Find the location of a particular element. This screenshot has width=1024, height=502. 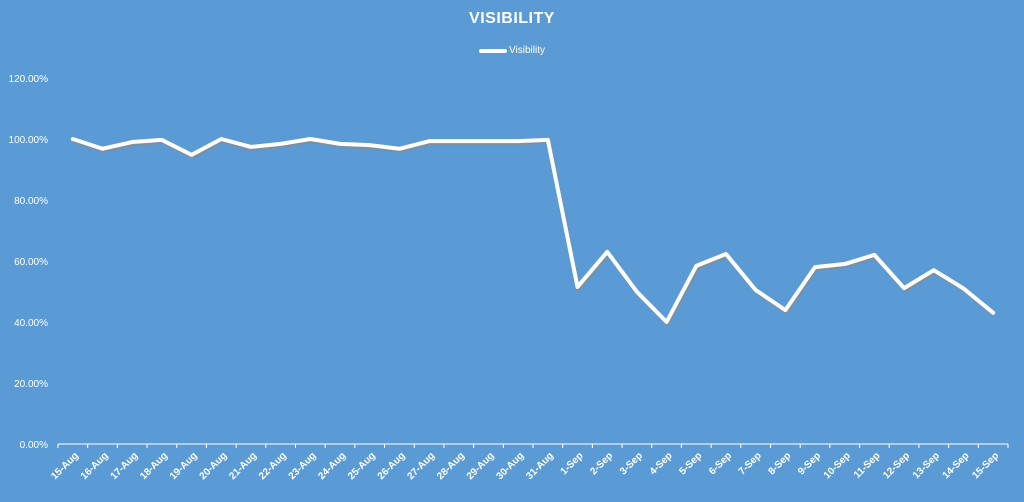

x-tick-label: 24-Aug is located at coordinates (332, 466).